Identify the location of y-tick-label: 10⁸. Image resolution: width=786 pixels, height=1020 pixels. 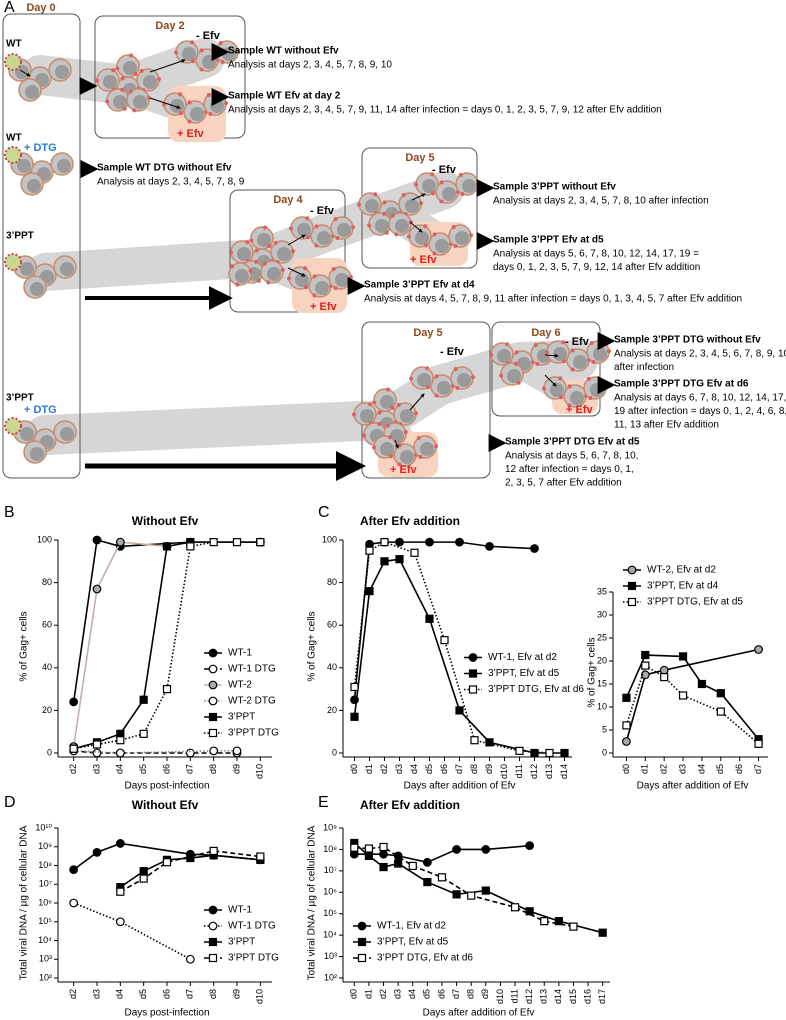
(45, 865).